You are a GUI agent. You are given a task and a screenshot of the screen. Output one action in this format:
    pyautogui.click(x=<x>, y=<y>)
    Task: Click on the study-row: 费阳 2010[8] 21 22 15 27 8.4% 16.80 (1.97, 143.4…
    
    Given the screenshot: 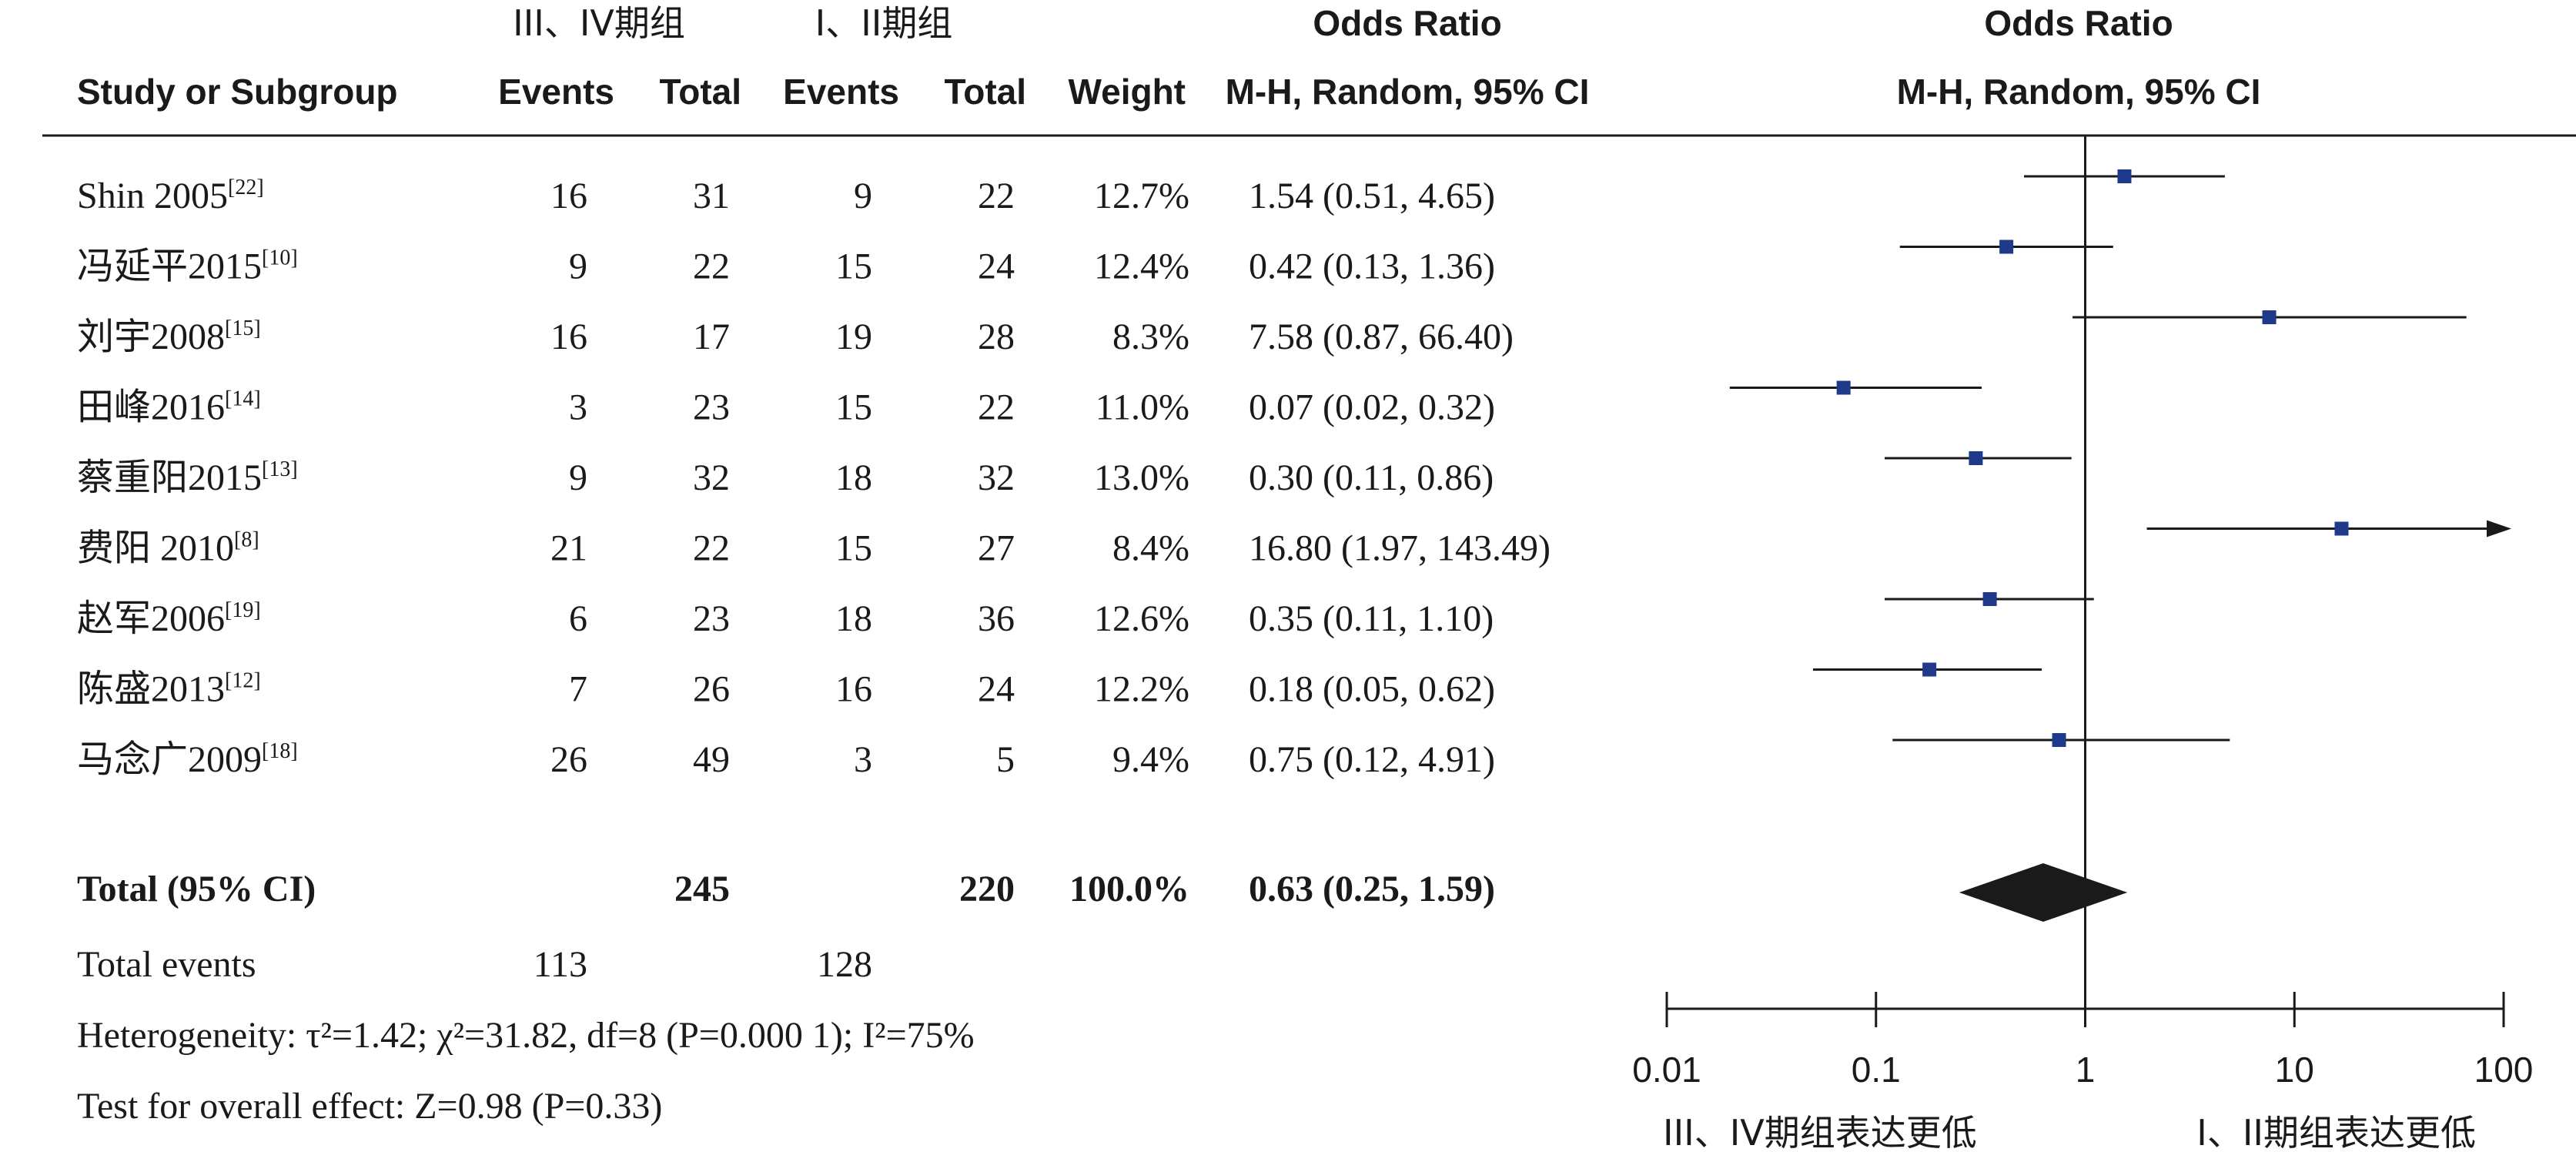 What is the action you would take?
    pyautogui.click(x=814, y=548)
    